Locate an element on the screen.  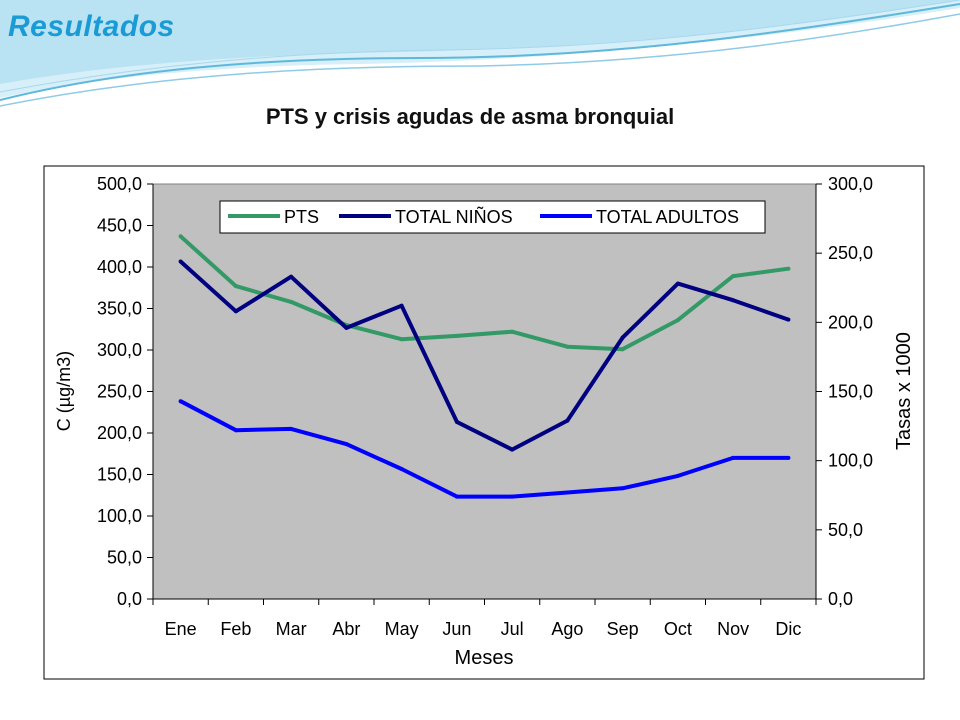
y-left-tick-label: 400,0 is located at coordinates (119, 267).